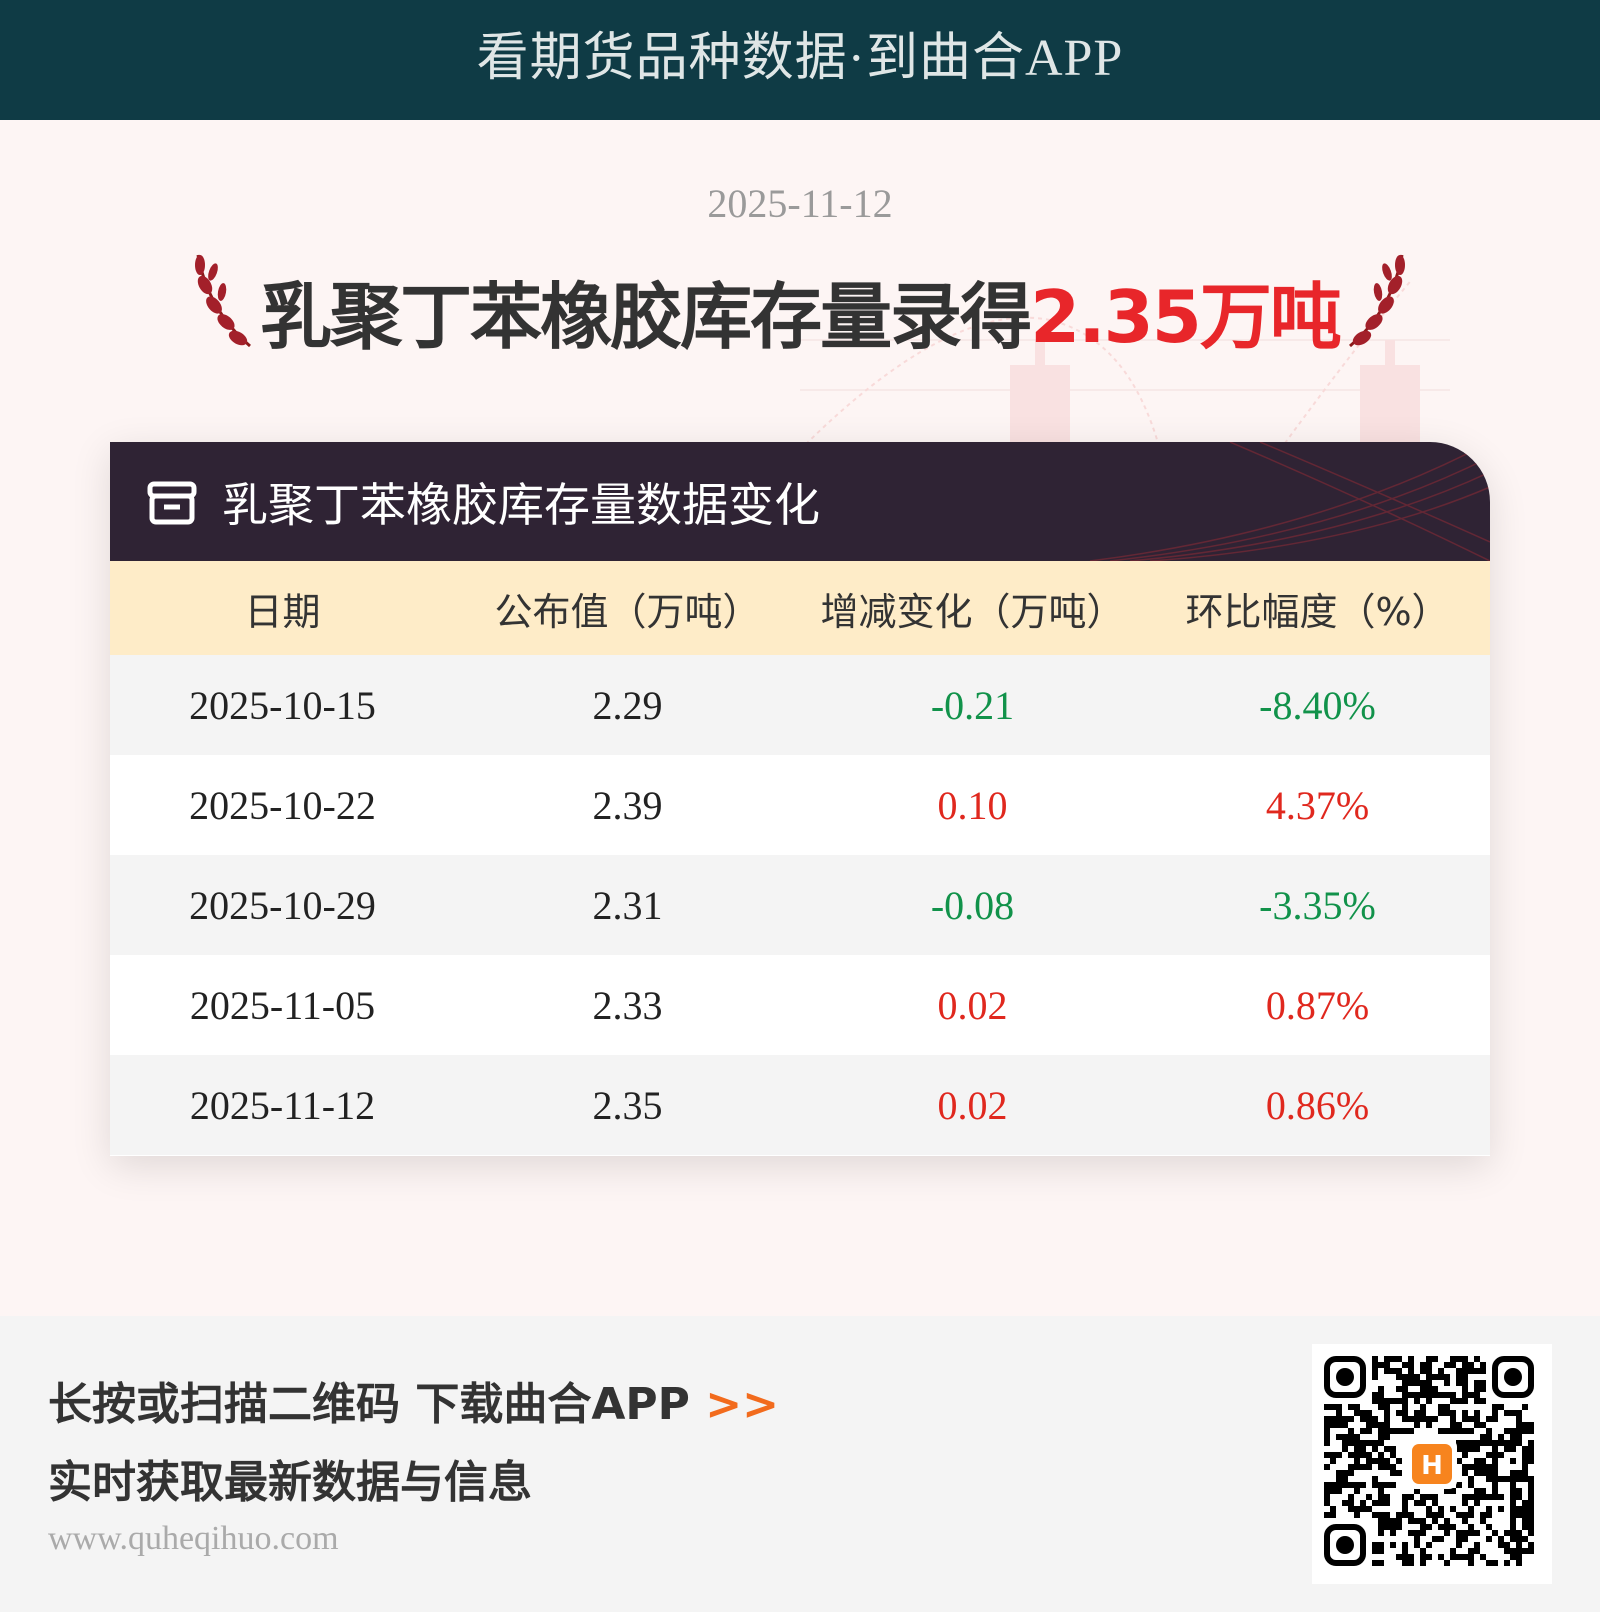  What do you see at coordinates (1377, 301) in the screenshot?
I see `laurel-right-icon` at bounding box center [1377, 301].